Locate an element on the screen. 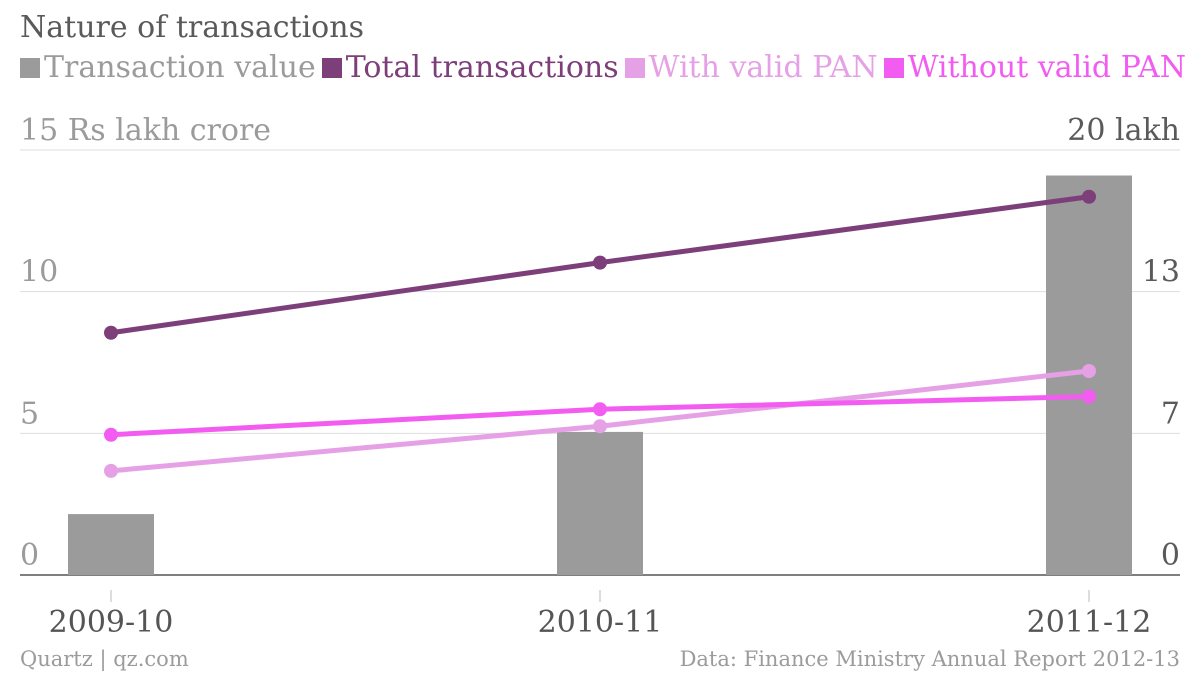 The image size is (1200, 676). legend-item-total-transactions: Total transactions is located at coordinates (470, 67).